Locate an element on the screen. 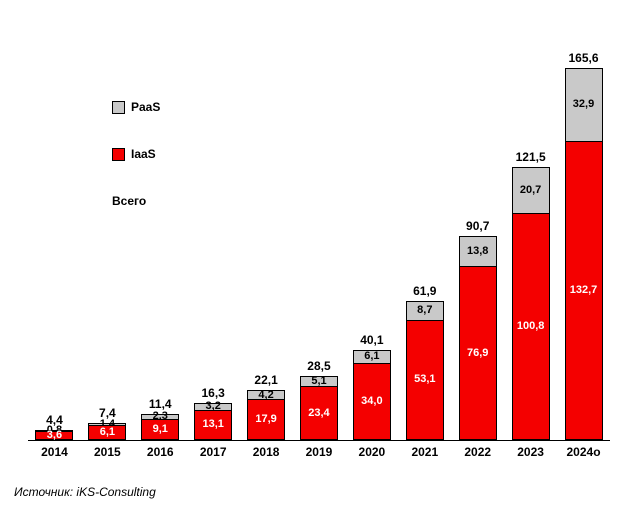  paas-segment: 32,9 is located at coordinates (583, 105).